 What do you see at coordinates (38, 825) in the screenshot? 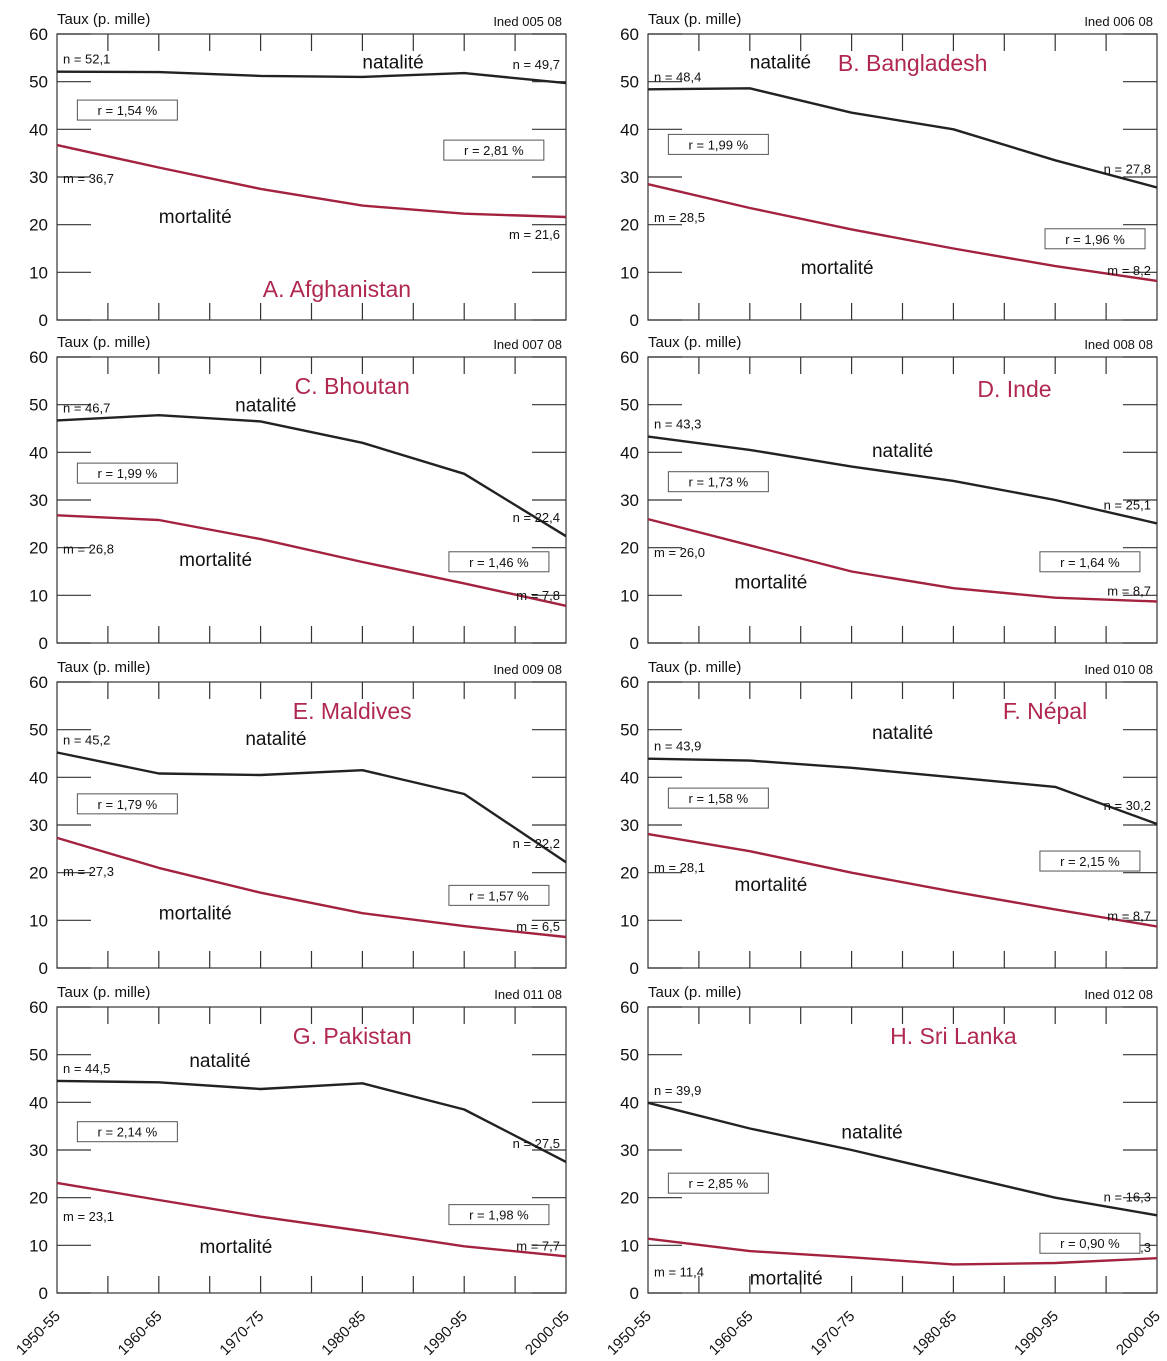
I see `y-tick-label: 30` at bounding box center [38, 825].